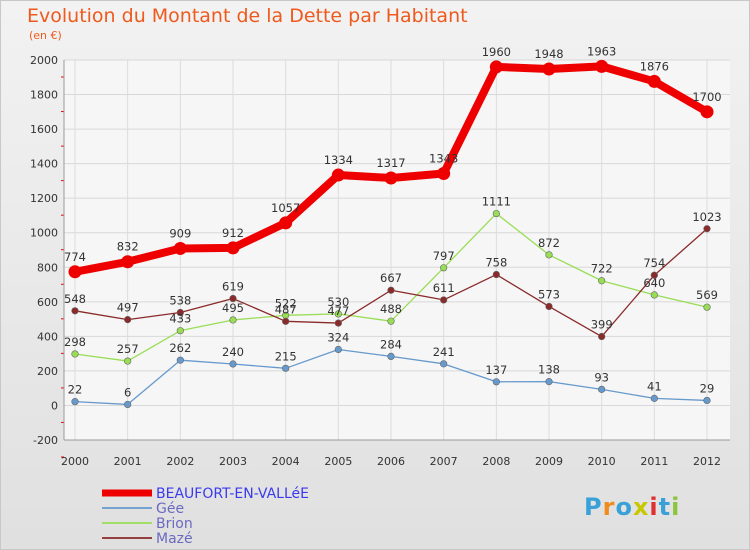 The image size is (750, 550). I want to click on data-label: 797, so click(444, 256).